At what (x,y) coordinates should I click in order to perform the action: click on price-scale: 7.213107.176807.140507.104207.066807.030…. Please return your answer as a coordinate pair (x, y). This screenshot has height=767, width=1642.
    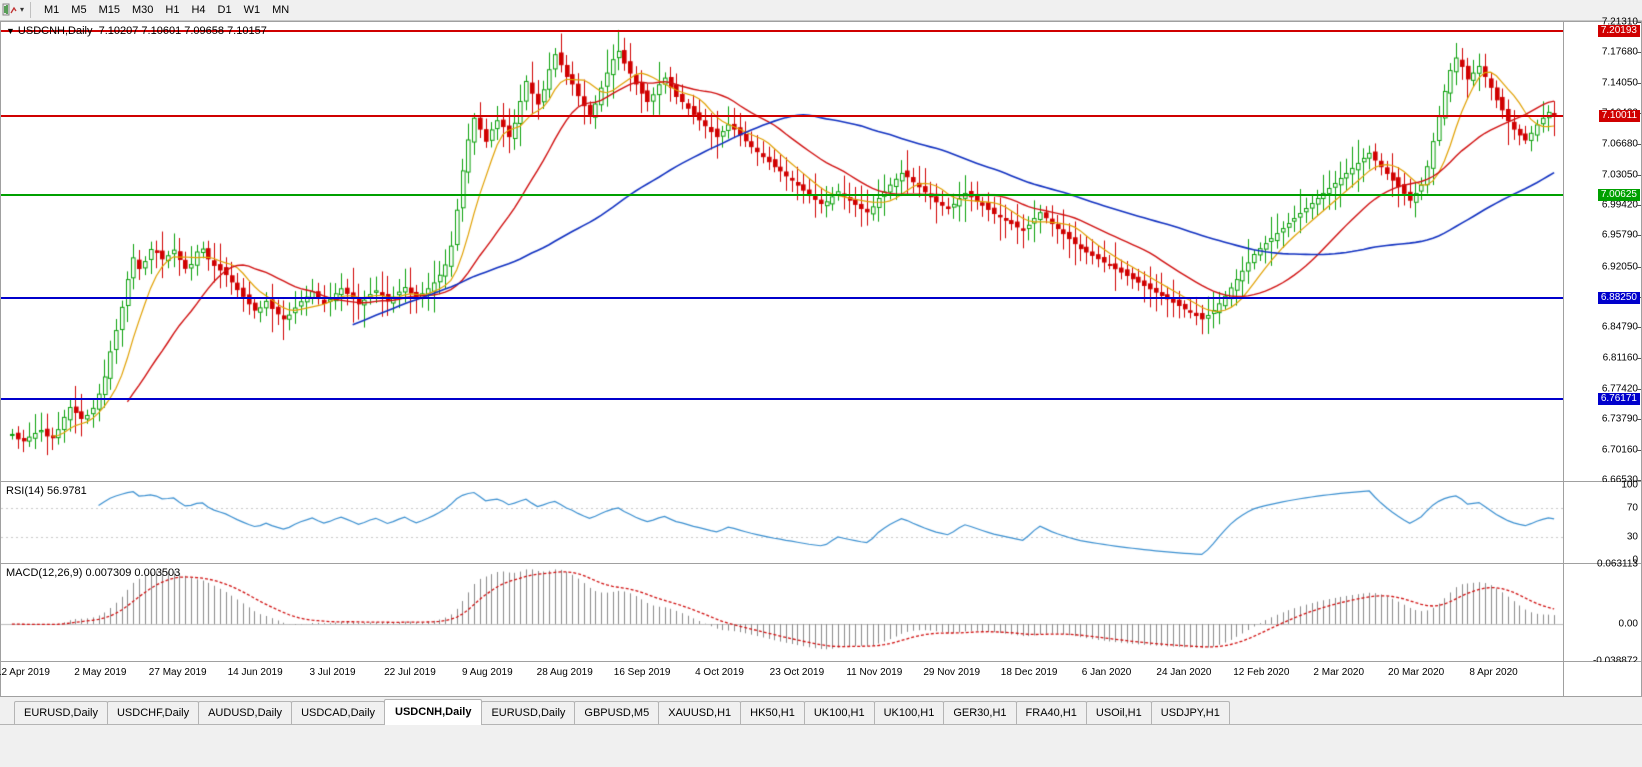
    Looking at the image, I should click on (1602, 251).